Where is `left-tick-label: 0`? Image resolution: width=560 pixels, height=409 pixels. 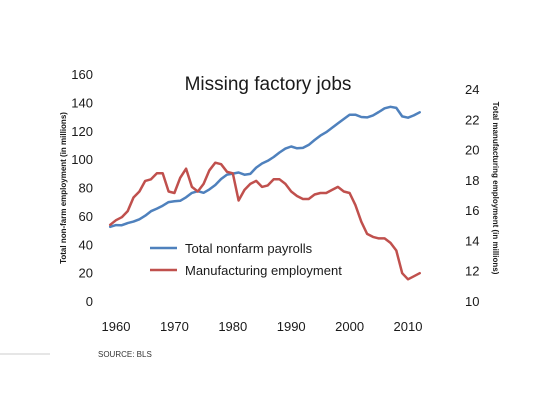 left-tick-label: 0 is located at coordinates (89, 301).